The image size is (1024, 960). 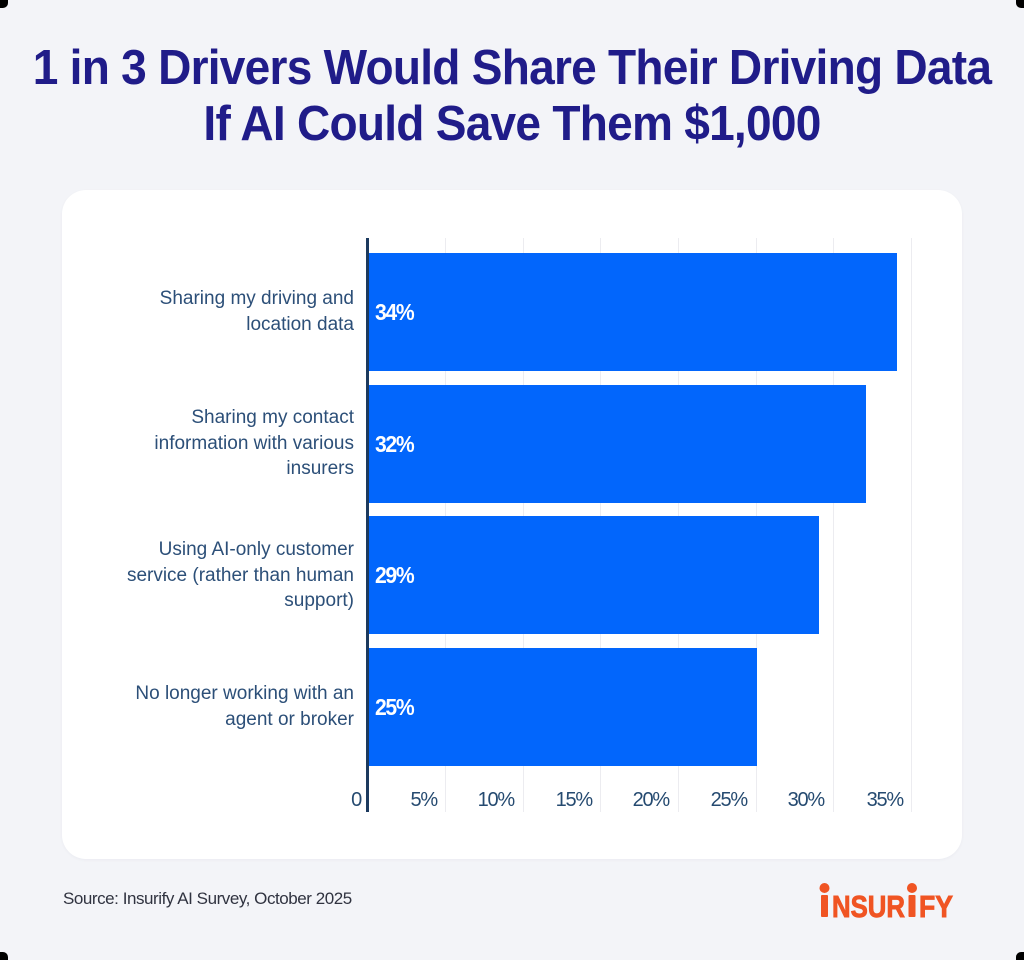 What do you see at coordinates (936, 904) in the screenshot?
I see `svg-text: FY` at bounding box center [936, 904].